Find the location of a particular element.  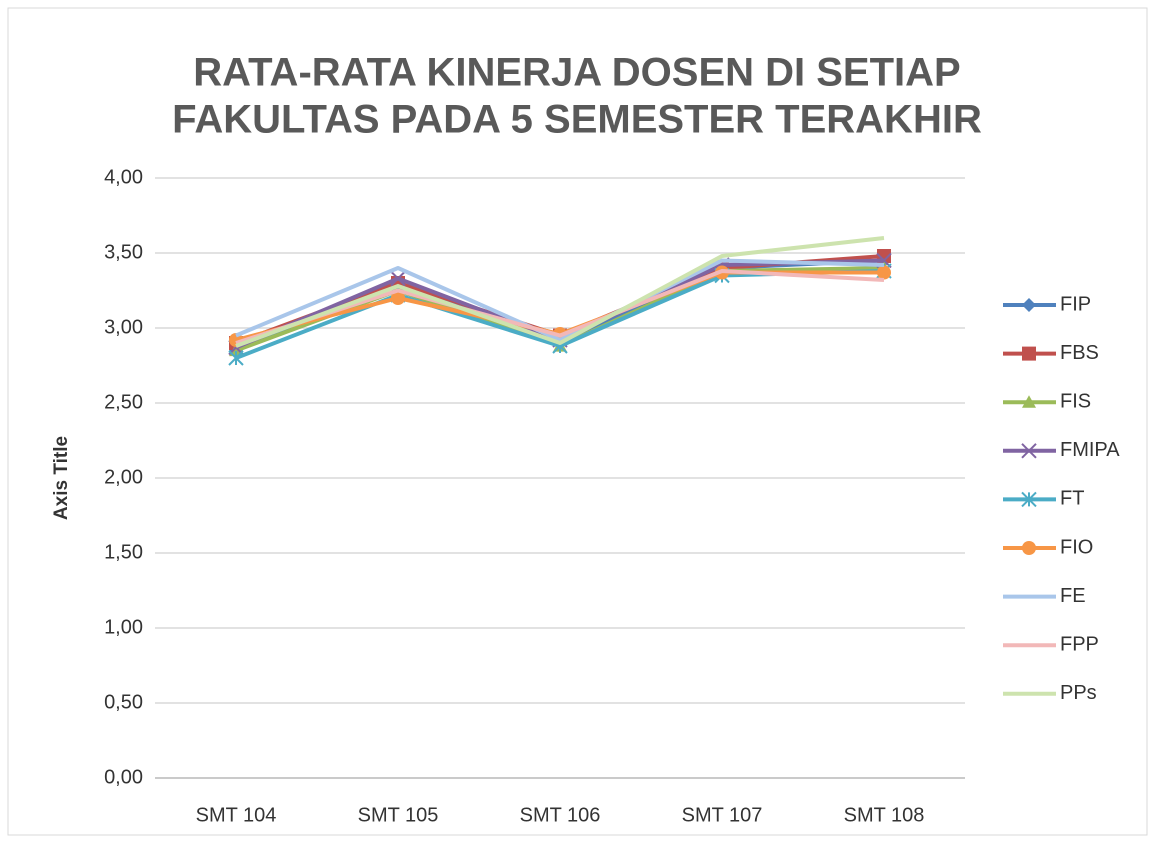

legend-label: PPs is located at coordinates (1078, 693).